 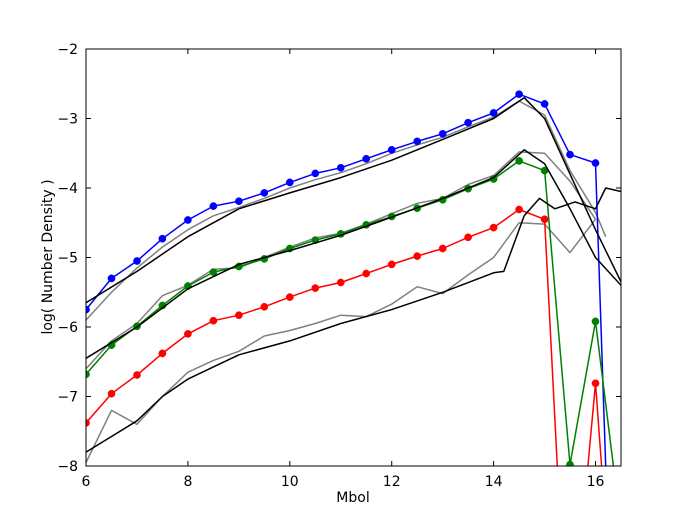 What do you see at coordinates (67, 467) in the screenshot?
I see `y-tick-label-0: −8` at bounding box center [67, 467].